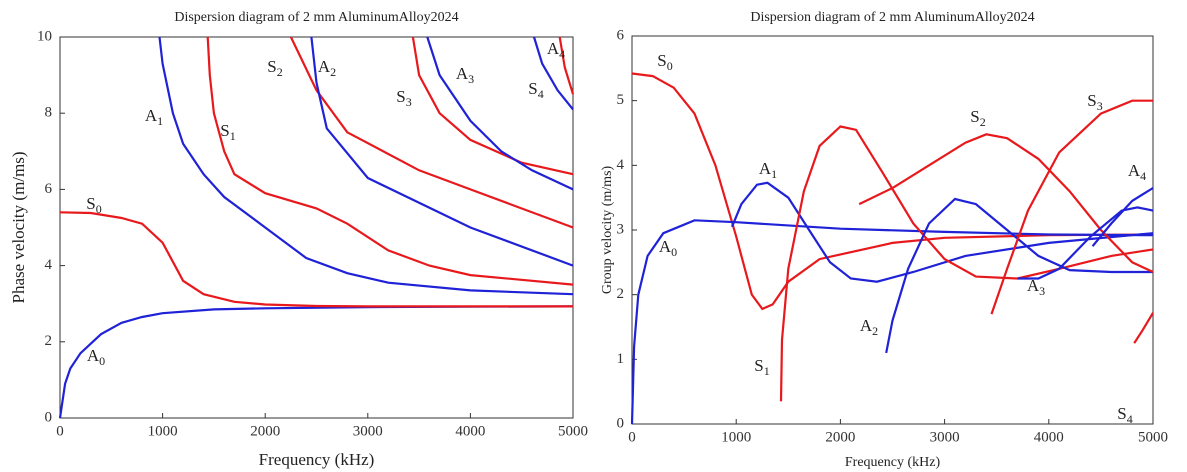  Describe the element at coordinates (607, 230) in the screenshot. I see `y-axis-label: Group velocity (m/ms)` at that location.